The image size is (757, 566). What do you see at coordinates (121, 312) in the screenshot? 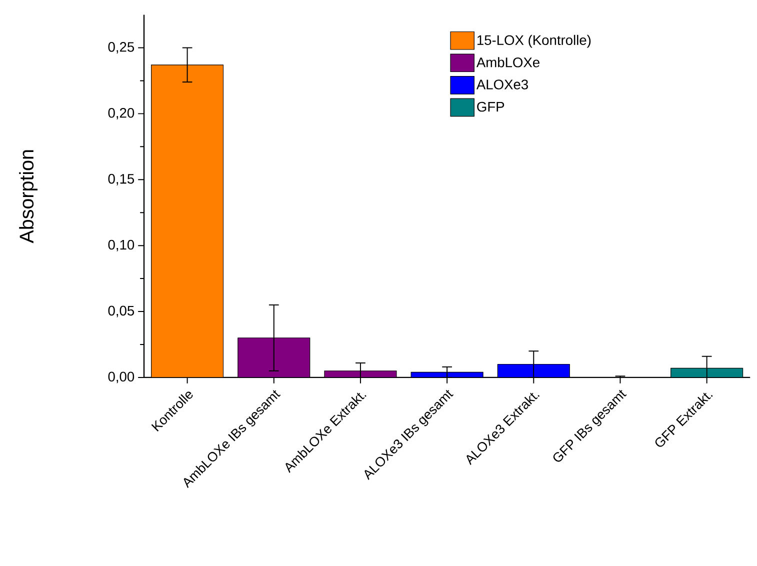
I see `y-tick-label: 0,05` at bounding box center [121, 312].